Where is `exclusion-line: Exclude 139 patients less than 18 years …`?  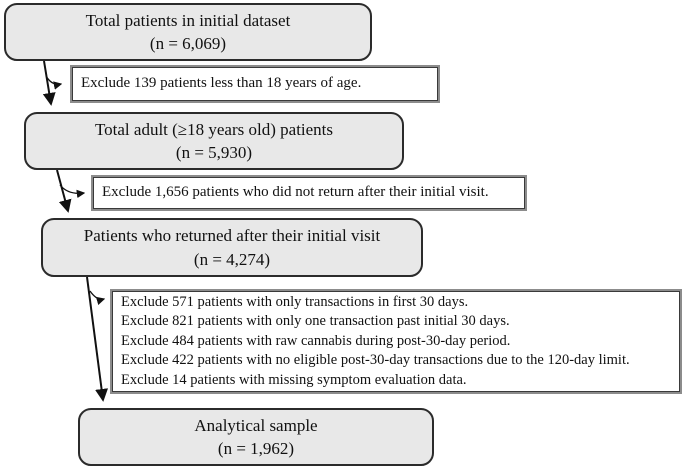
exclusion-line: Exclude 139 patients less than 18 years … is located at coordinates (221, 83).